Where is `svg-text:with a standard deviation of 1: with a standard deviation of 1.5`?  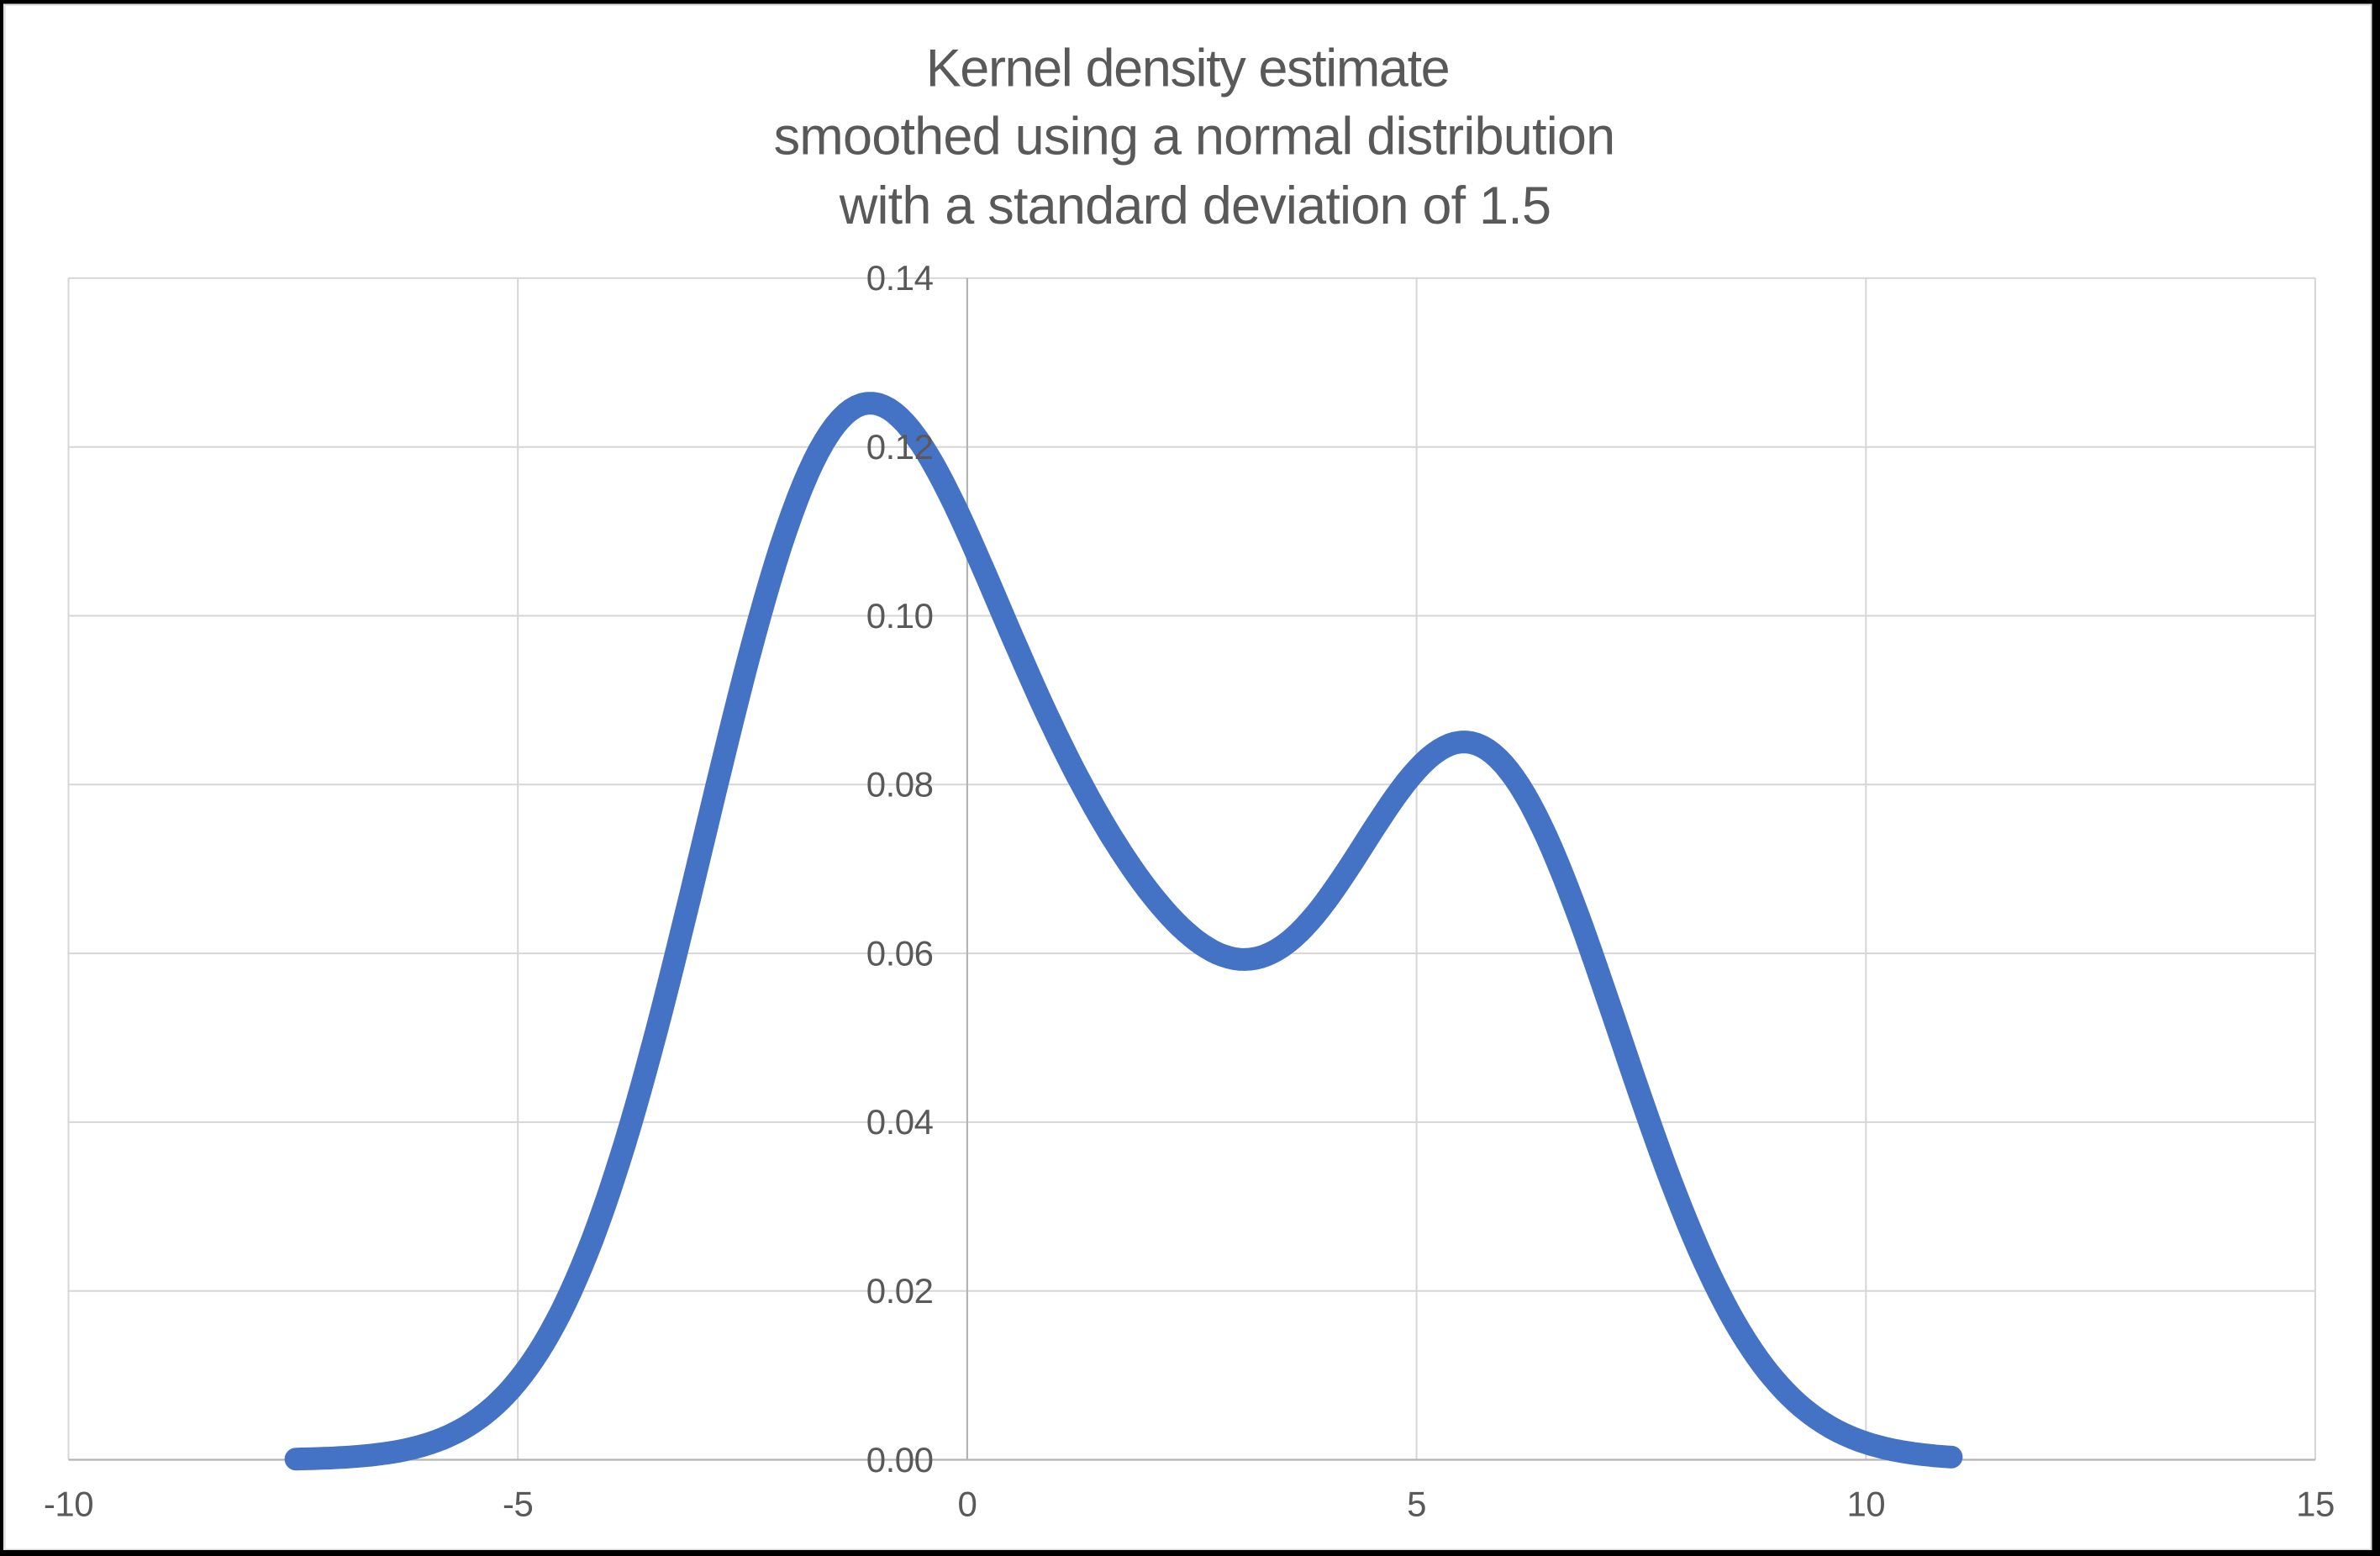 svg-text:with a standard deviation of 1: with a standard deviation of 1.5 is located at coordinates (1195, 206).